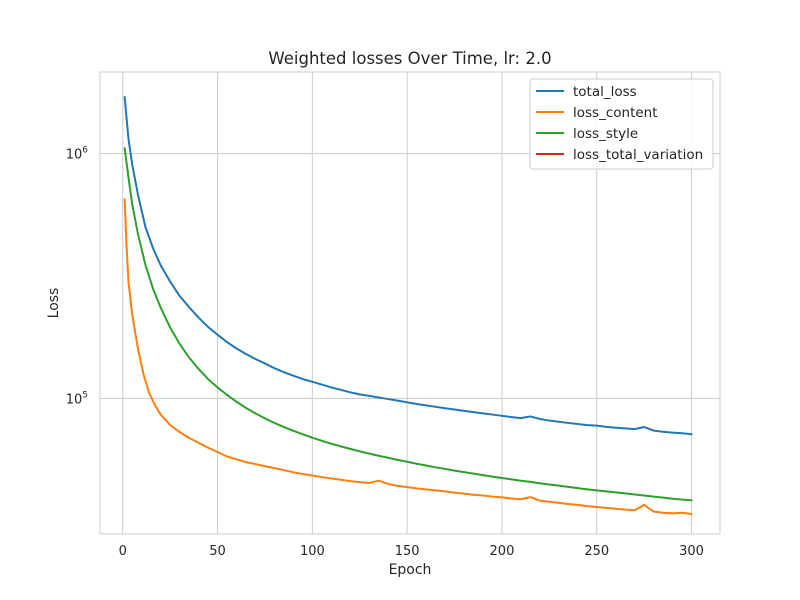 This screenshot has width=800, height=600. Describe the element at coordinates (407, 551) in the screenshot. I see `x-tick-label: 150` at that location.